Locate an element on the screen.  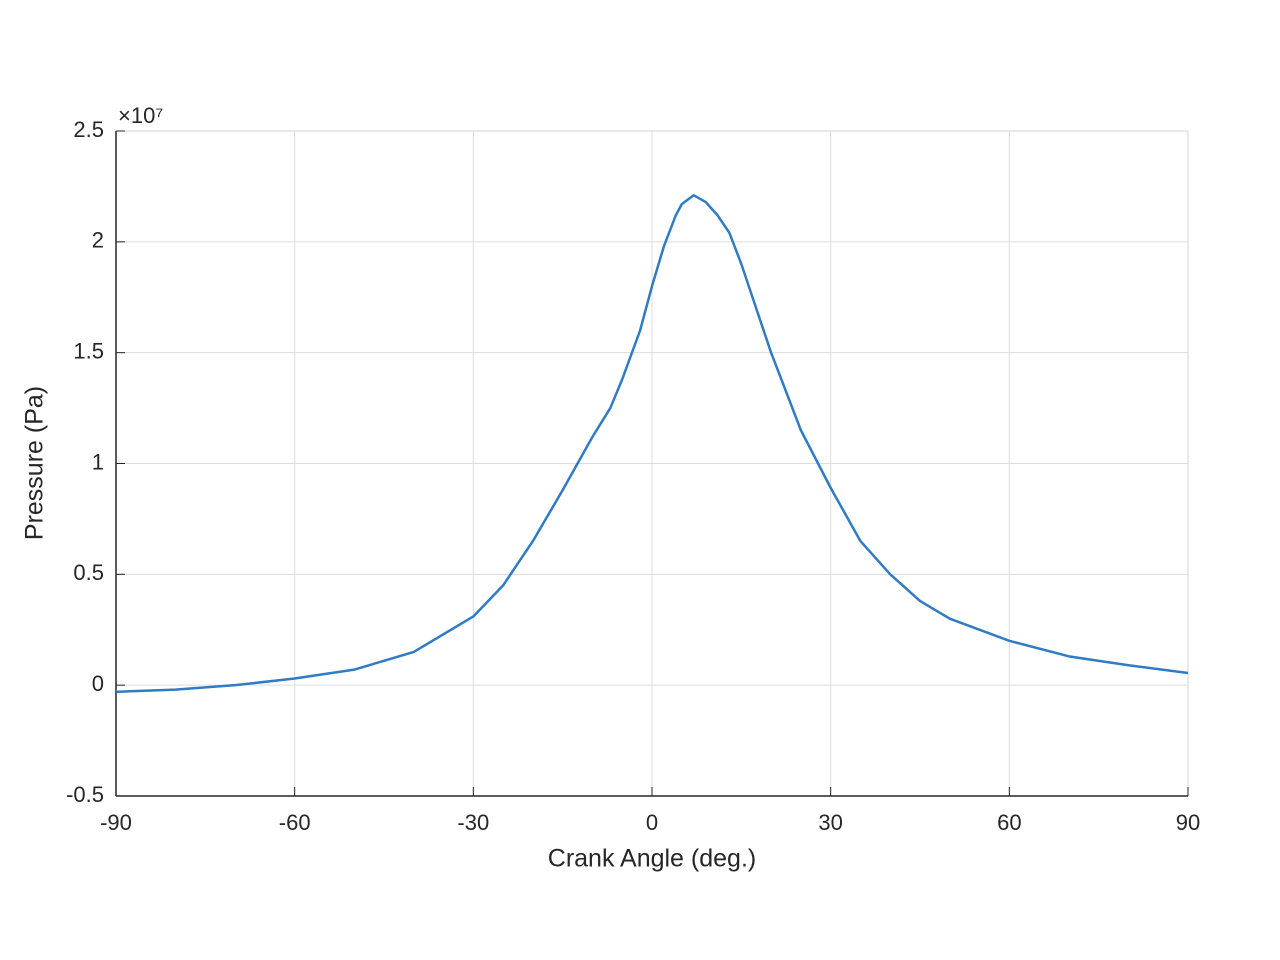
x-tick-label: 30 is located at coordinates (830, 822).